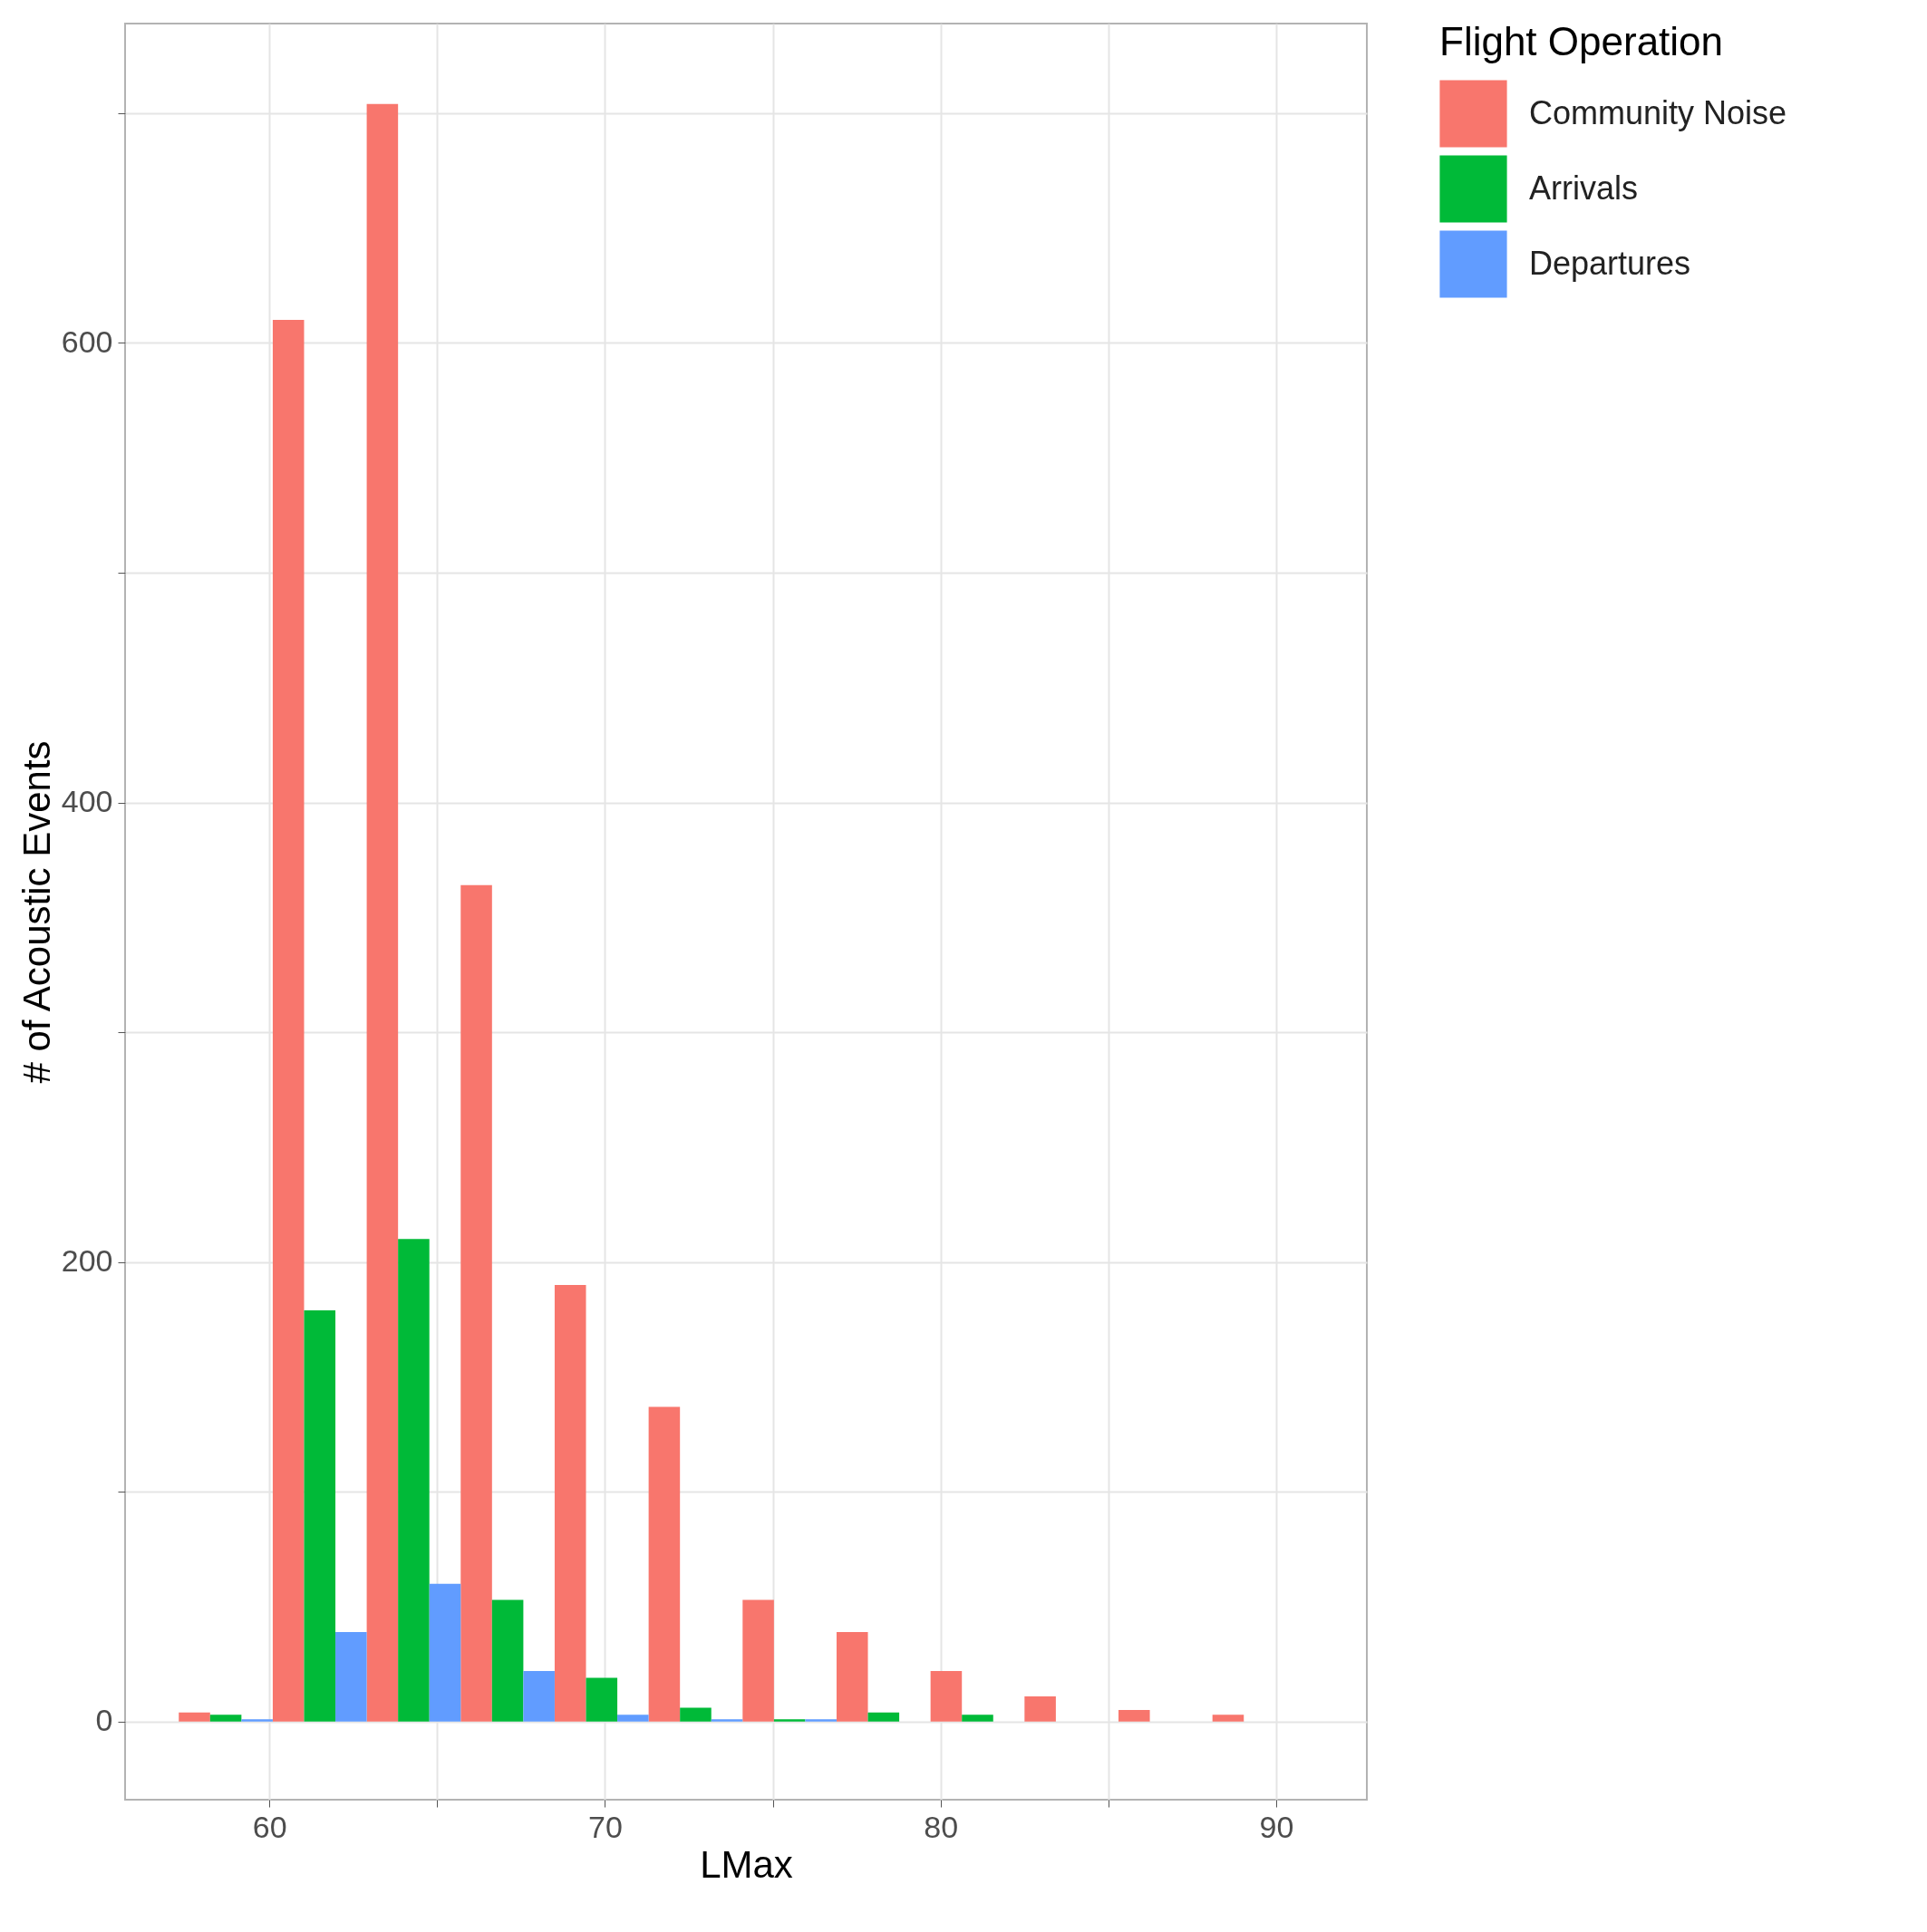  I want to click on y-tick-label: 400, so click(87, 801).